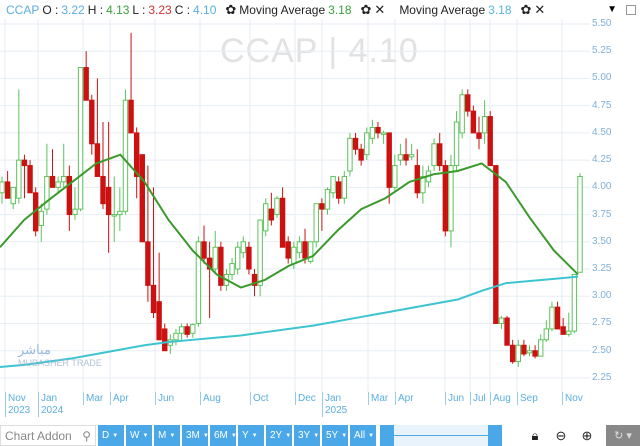 The width and height of the screenshot is (640, 446). I want to click on x-tick-label: Oct, so click(259, 398).